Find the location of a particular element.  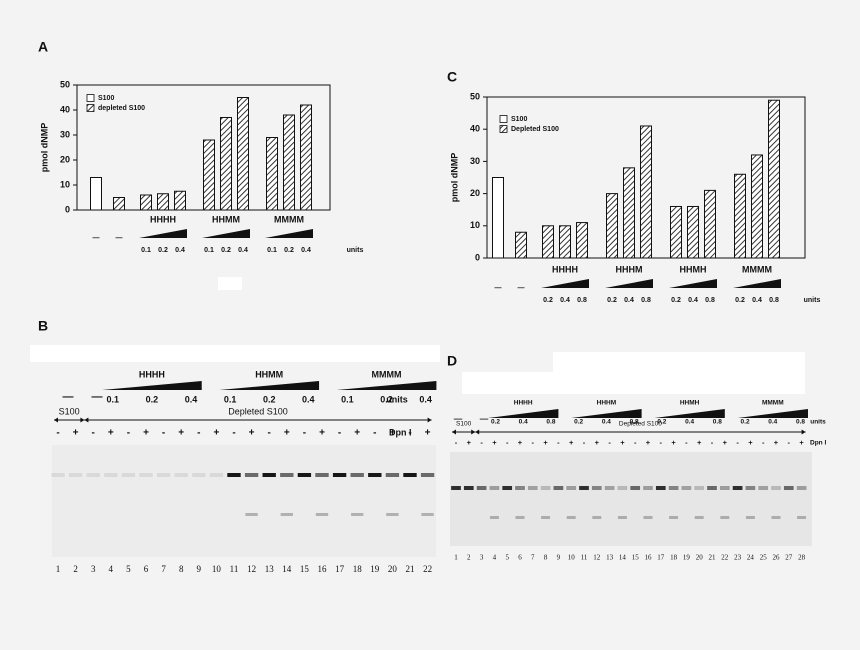

lane-number: 28 is located at coordinates (802, 558).